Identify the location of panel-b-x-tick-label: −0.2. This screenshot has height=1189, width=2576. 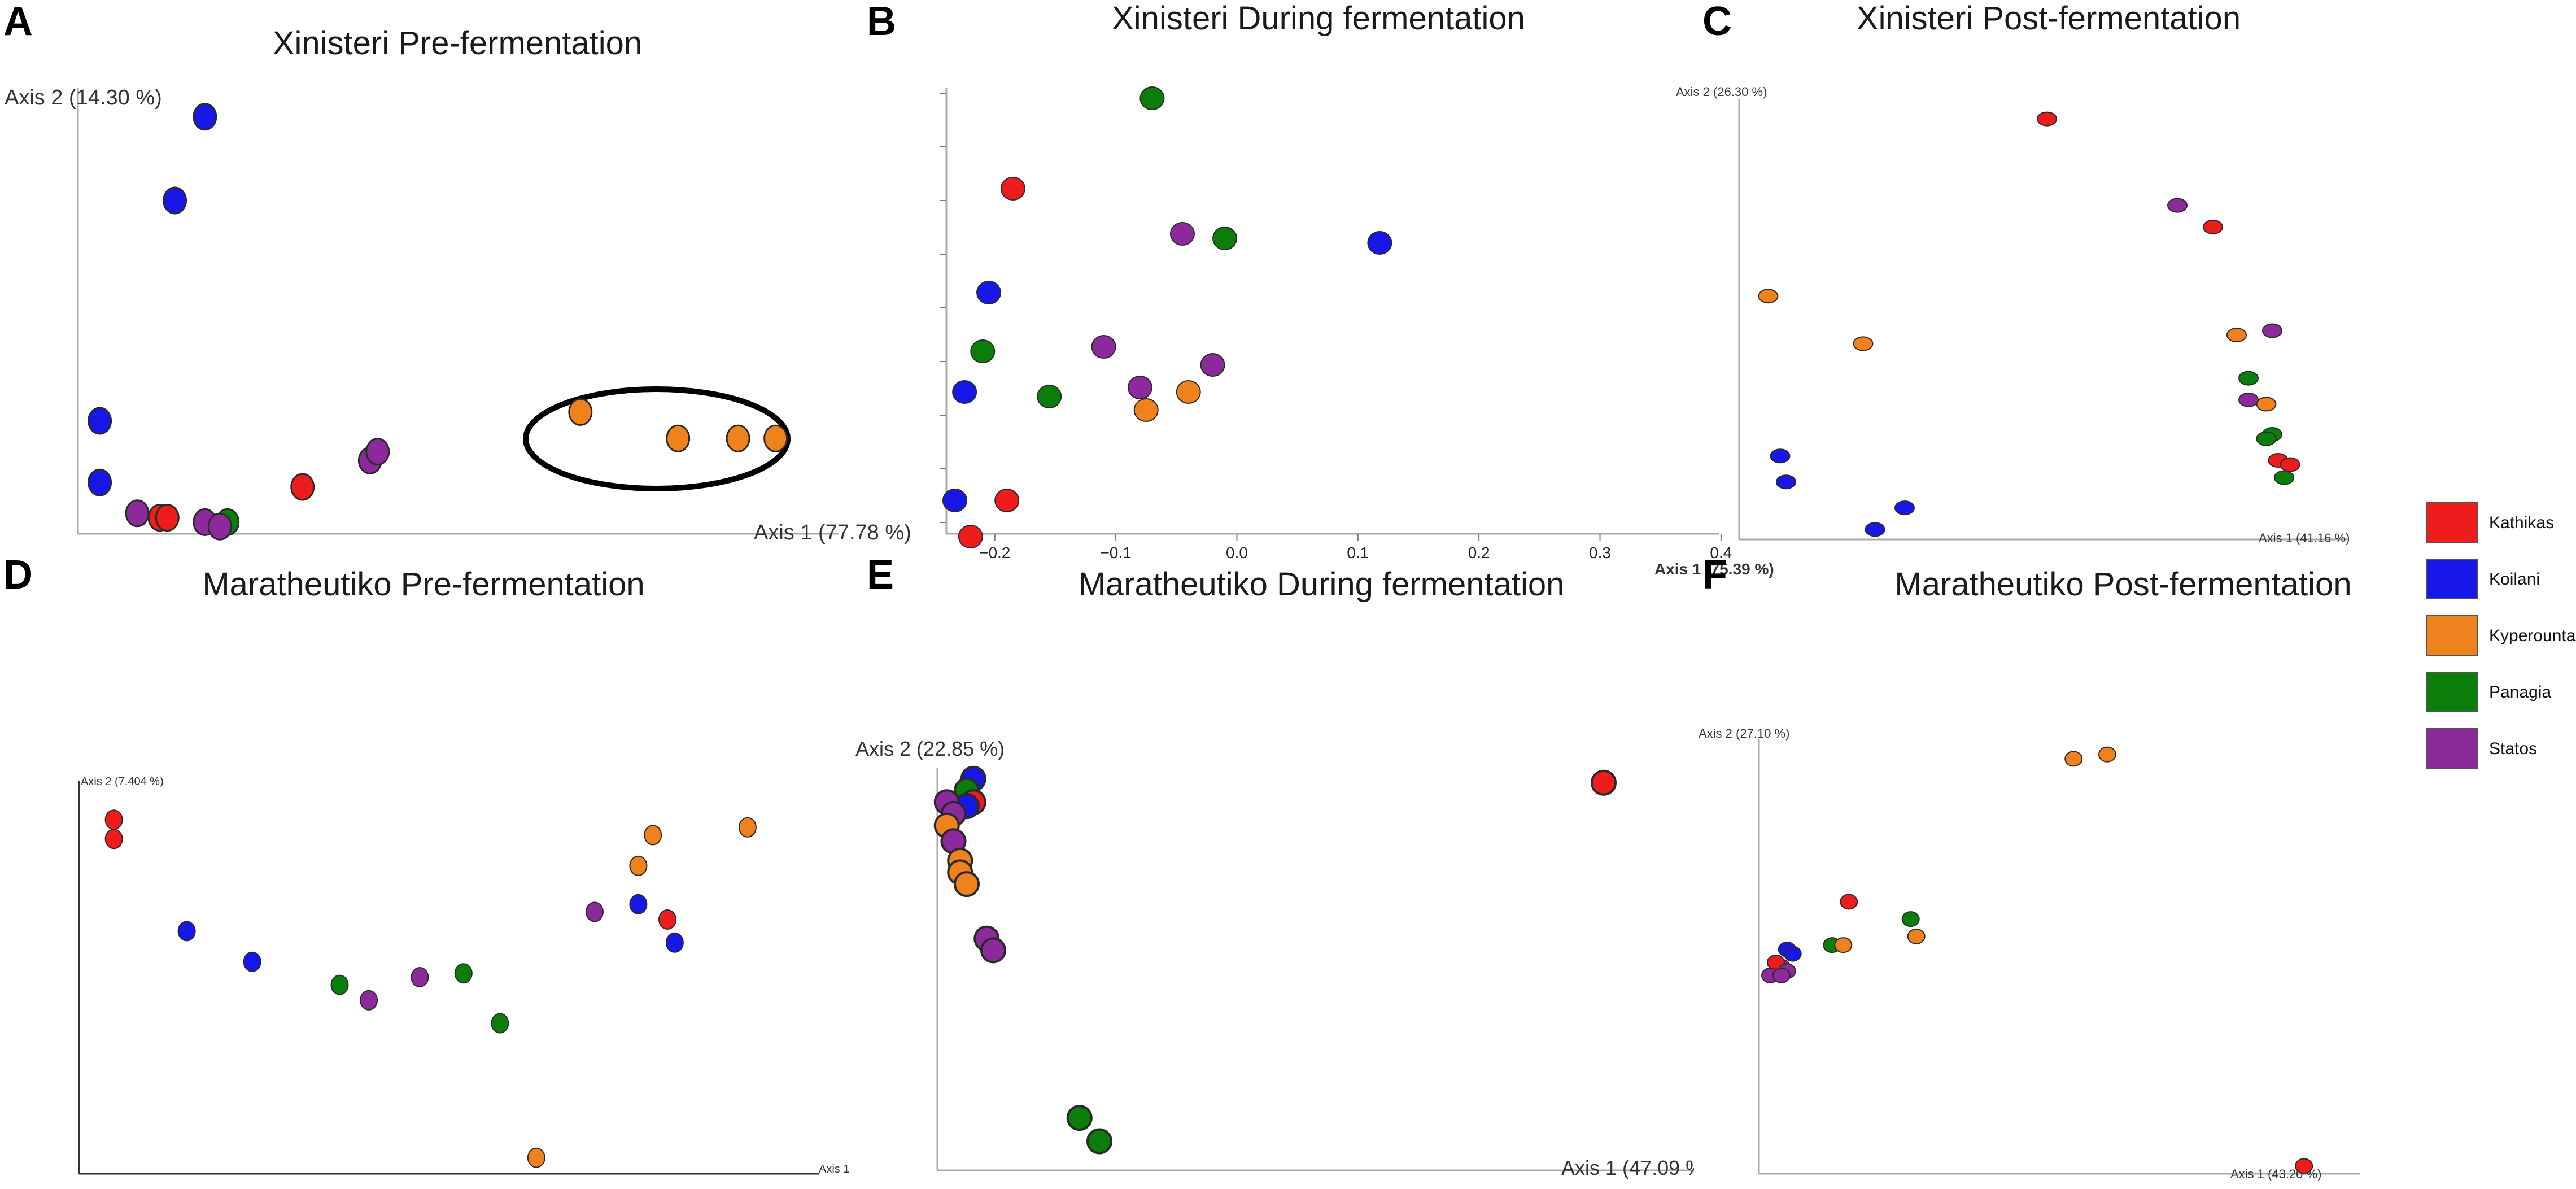
(994, 553).